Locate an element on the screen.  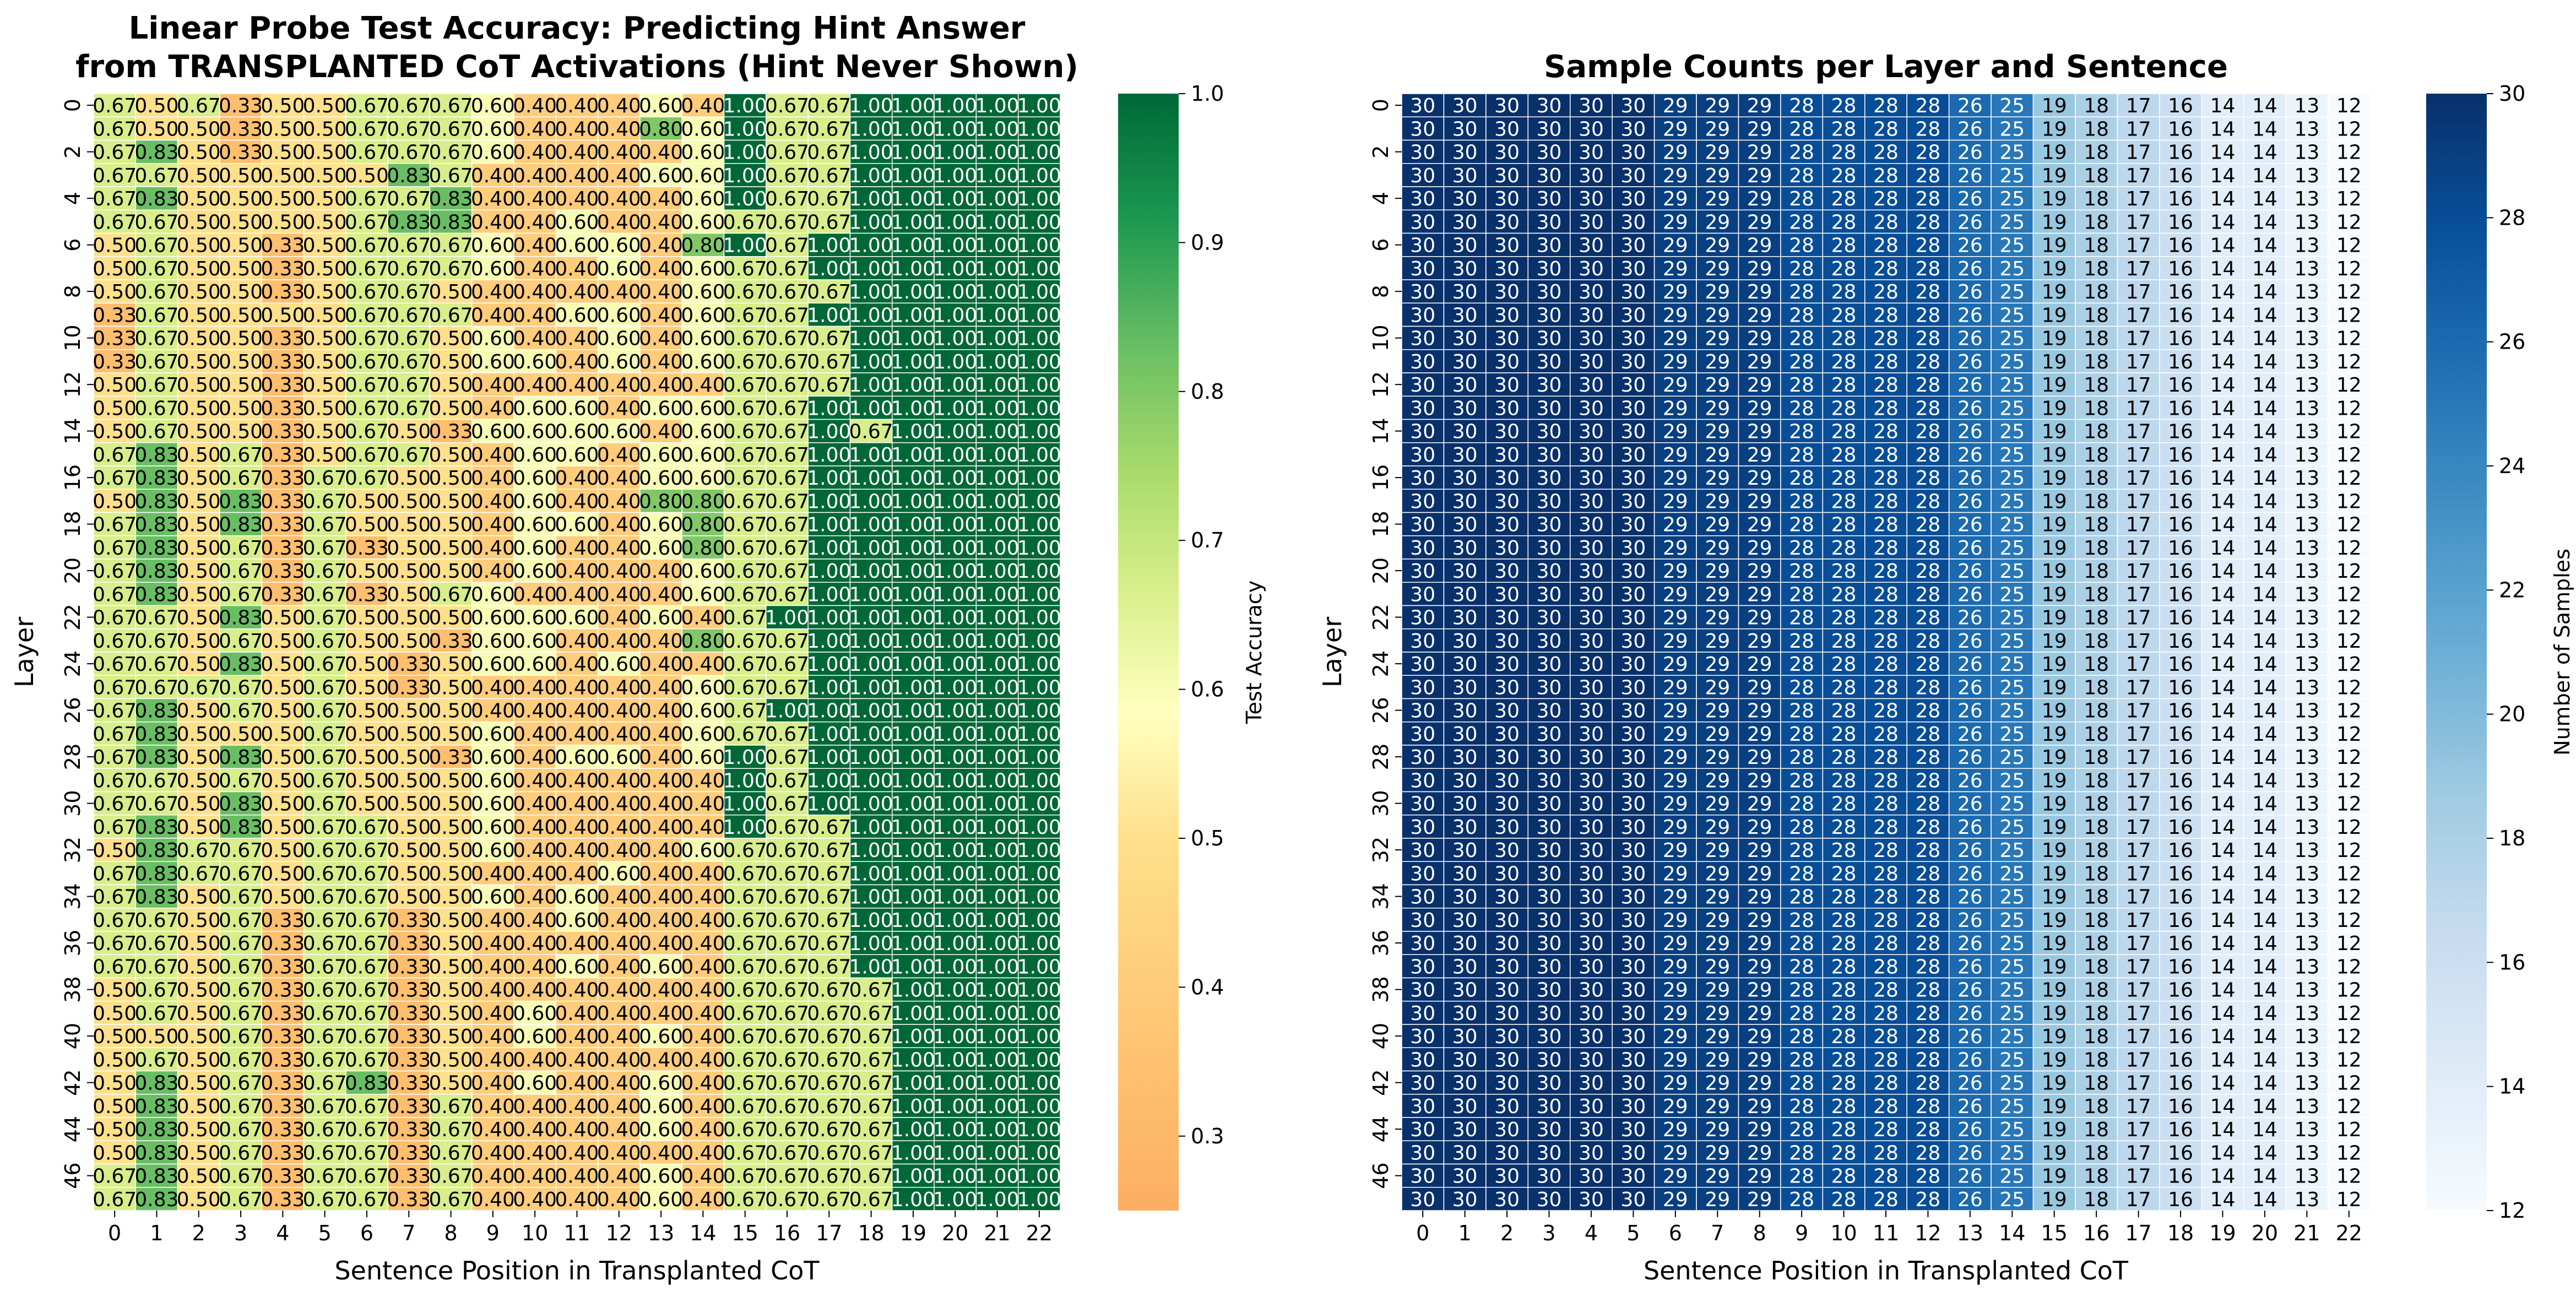
x-tick-label: 15 is located at coordinates (2054, 1233).